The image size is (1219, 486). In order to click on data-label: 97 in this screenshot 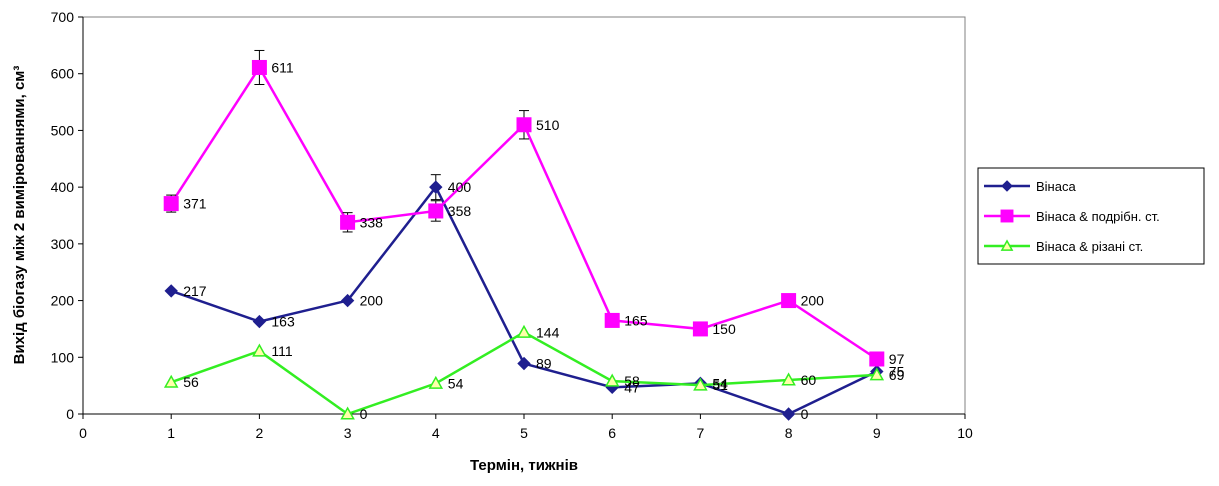, I will do `click(897, 359)`.